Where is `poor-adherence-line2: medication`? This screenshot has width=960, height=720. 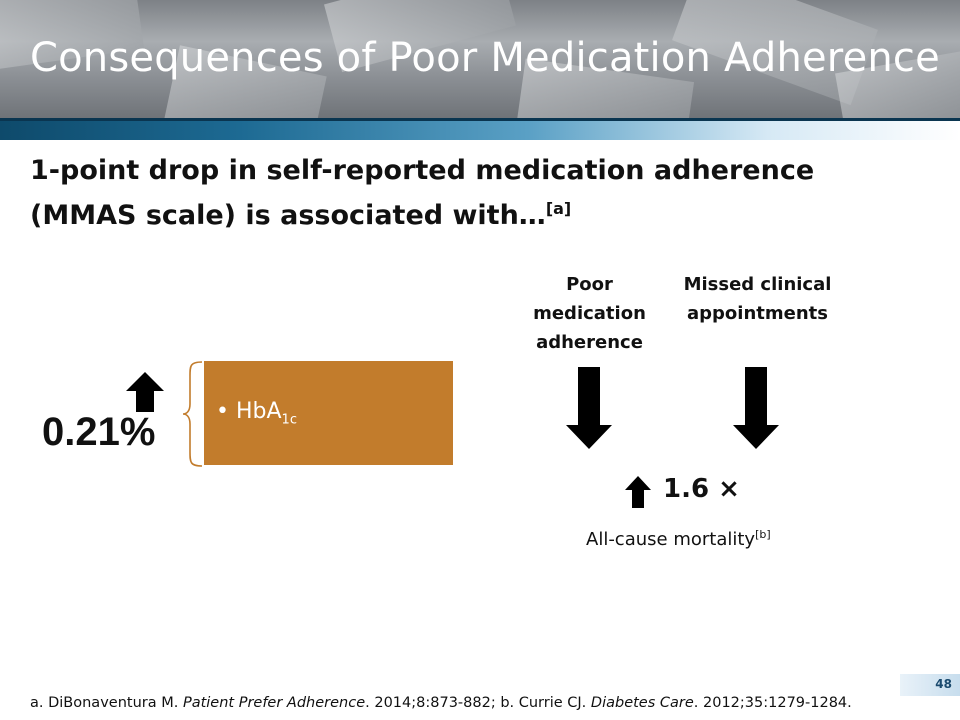 poor-adherence-line2: medication is located at coordinates (589, 313).